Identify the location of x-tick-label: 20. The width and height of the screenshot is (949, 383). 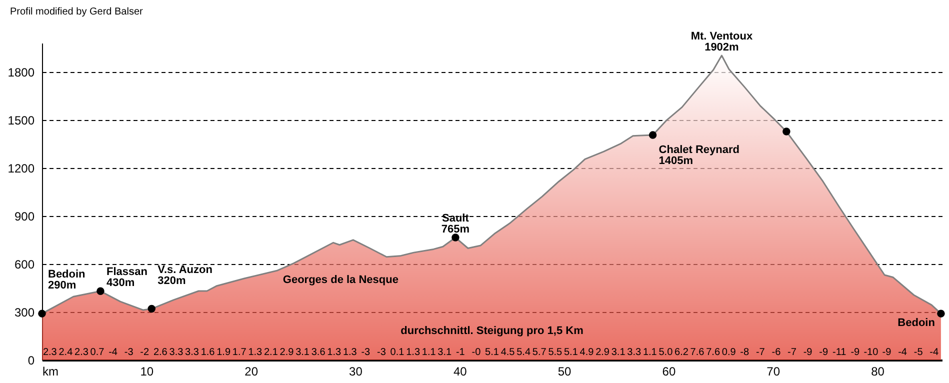
(251, 371).